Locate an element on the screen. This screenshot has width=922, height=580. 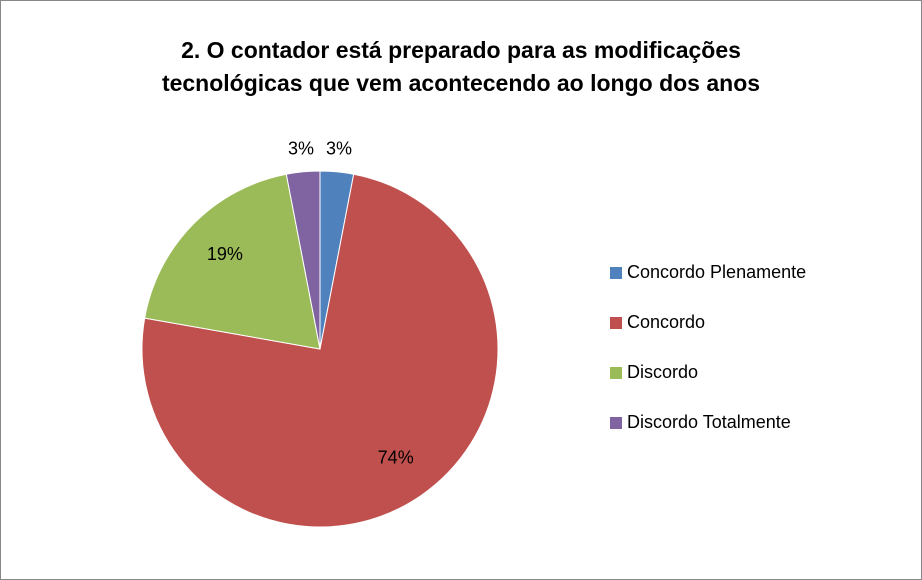
legend-label: Discordo is located at coordinates (662, 372).